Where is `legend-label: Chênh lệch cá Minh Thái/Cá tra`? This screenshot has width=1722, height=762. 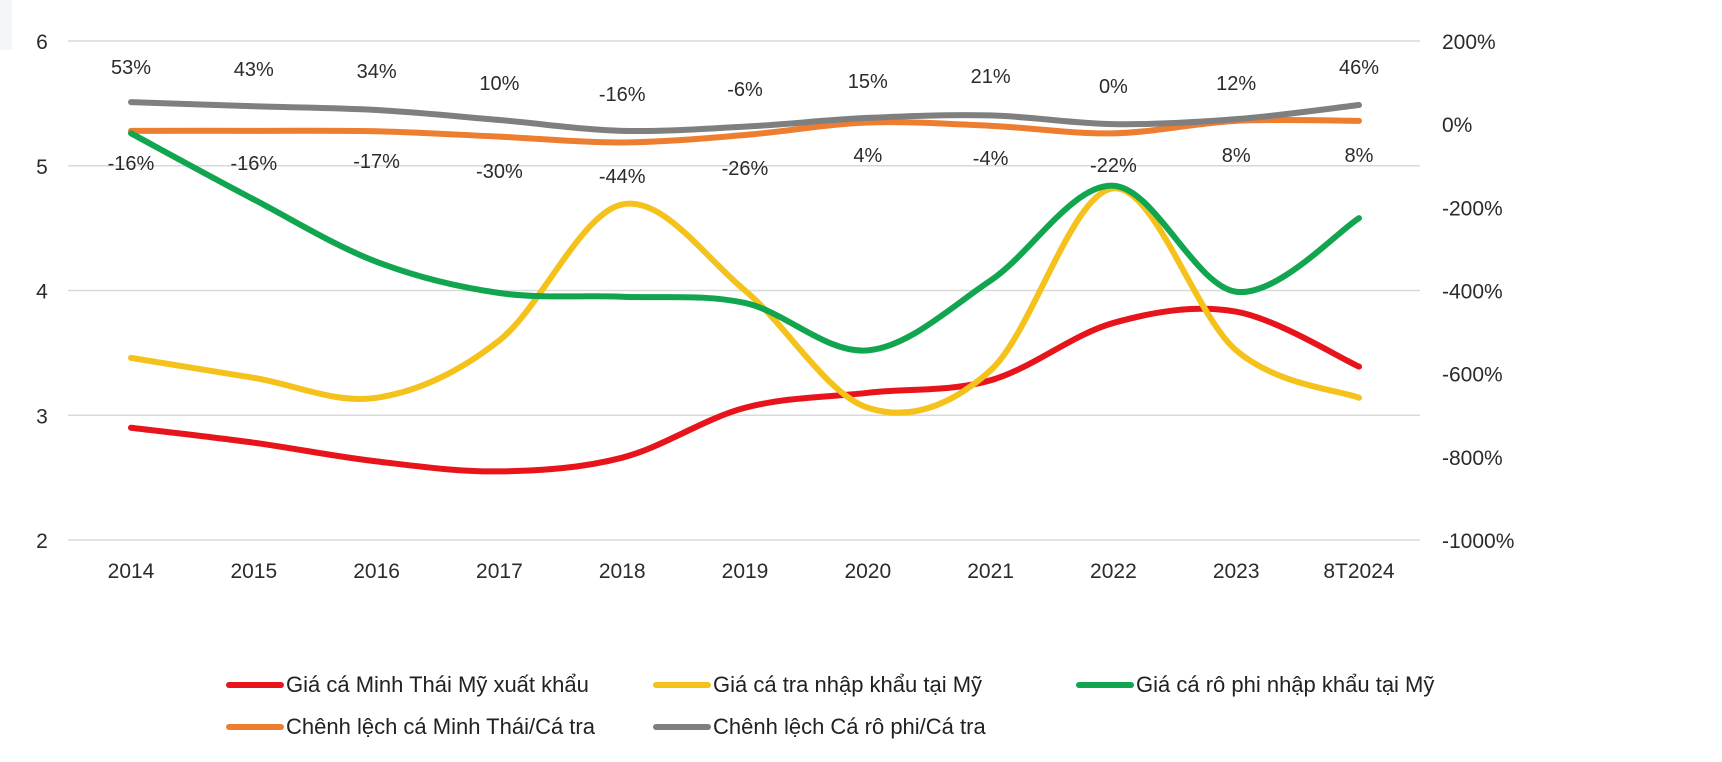 legend-label: Chênh lệch cá Minh Thái/Cá tra is located at coordinates (440, 726).